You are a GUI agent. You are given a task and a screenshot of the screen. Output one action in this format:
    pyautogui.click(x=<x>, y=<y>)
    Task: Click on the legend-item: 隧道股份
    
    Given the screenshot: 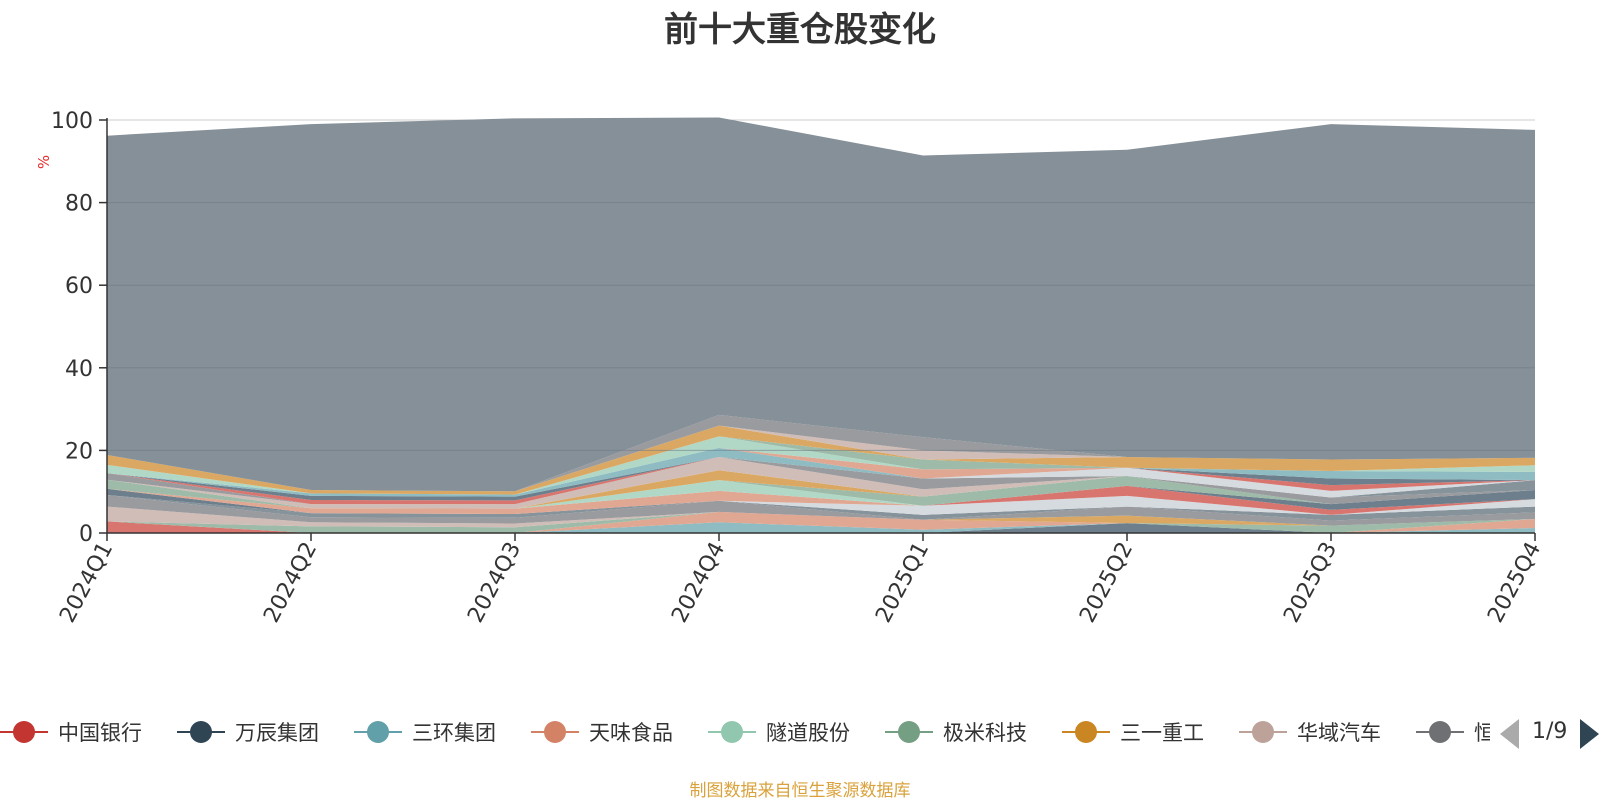 What is the action you would take?
    pyautogui.click(x=779, y=732)
    